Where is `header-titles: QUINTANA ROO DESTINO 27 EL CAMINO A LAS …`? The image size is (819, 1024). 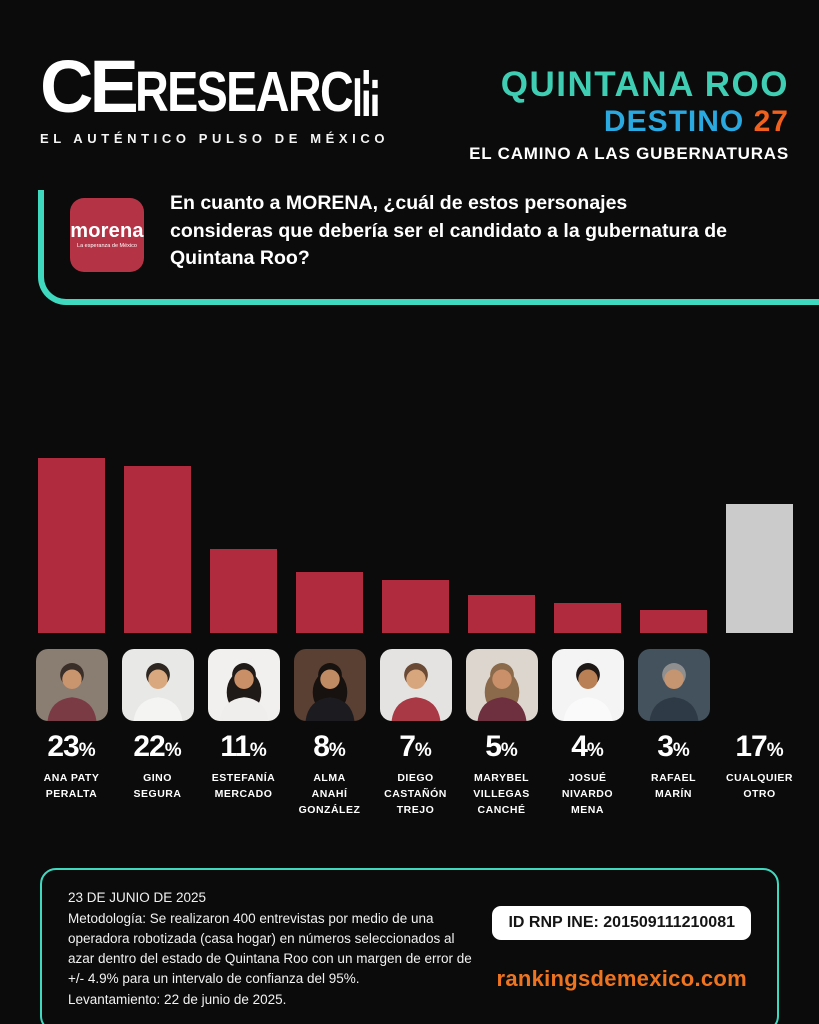
header-titles: QUINTANA ROO DESTINO 27 EL CAMINO A LAS … is located at coordinates (629, 111).